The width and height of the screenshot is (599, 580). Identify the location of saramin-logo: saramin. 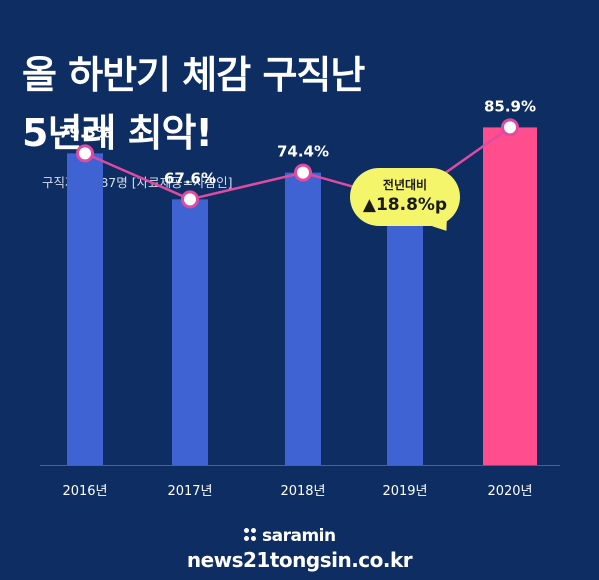
(290, 536).